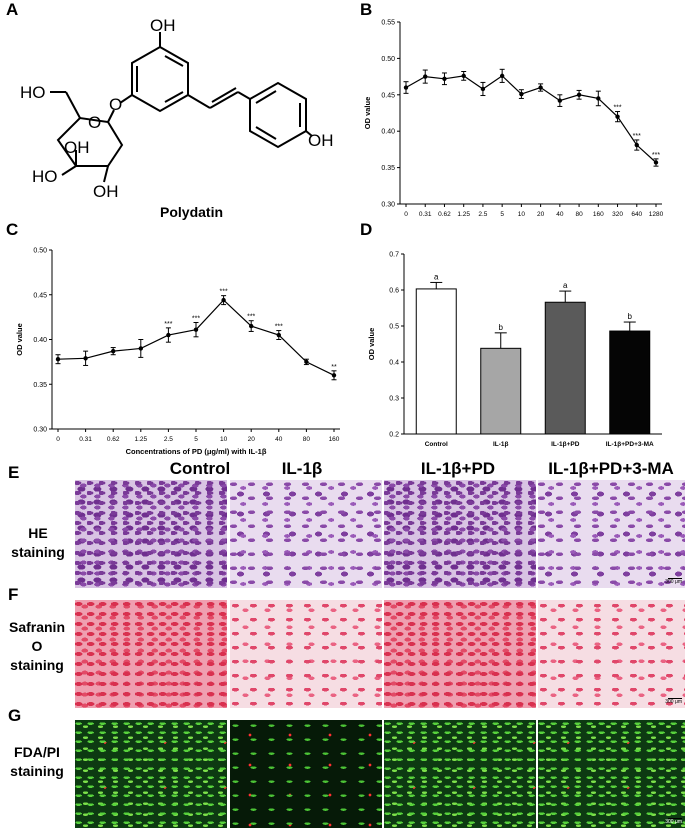  What do you see at coordinates (560, 214) in the screenshot?
I see `chart-b-x-tick-label: 40` at bounding box center [560, 214].